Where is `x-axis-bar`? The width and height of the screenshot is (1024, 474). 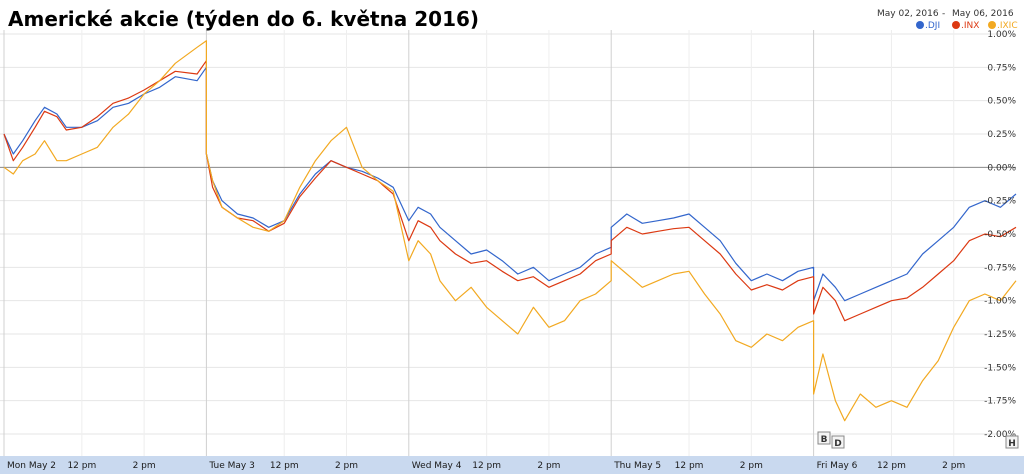 x-axis-bar is located at coordinates (512, 465).